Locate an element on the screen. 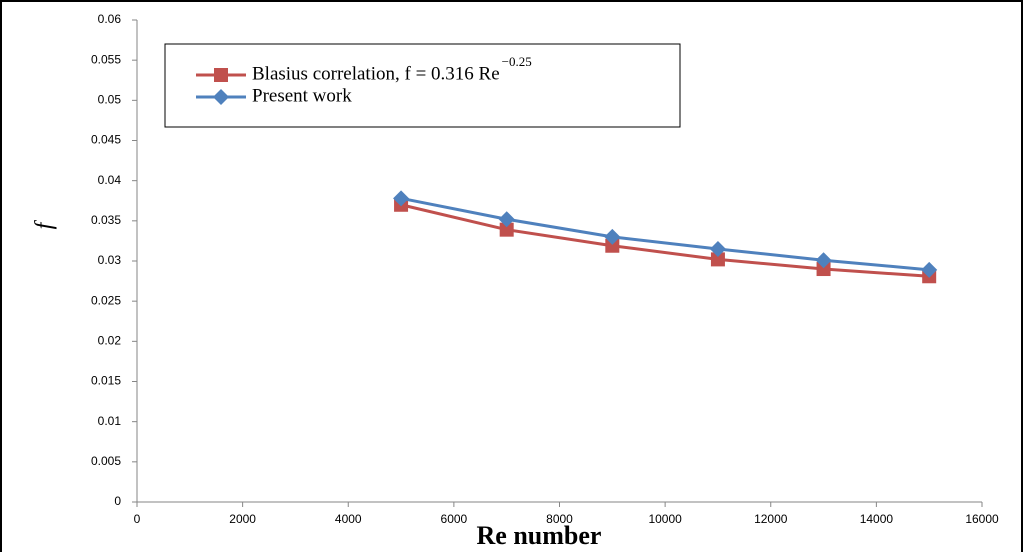 The width and height of the screenshot is (1024, 552). x-tick-label: 0 is located at coordinates (137, 519).